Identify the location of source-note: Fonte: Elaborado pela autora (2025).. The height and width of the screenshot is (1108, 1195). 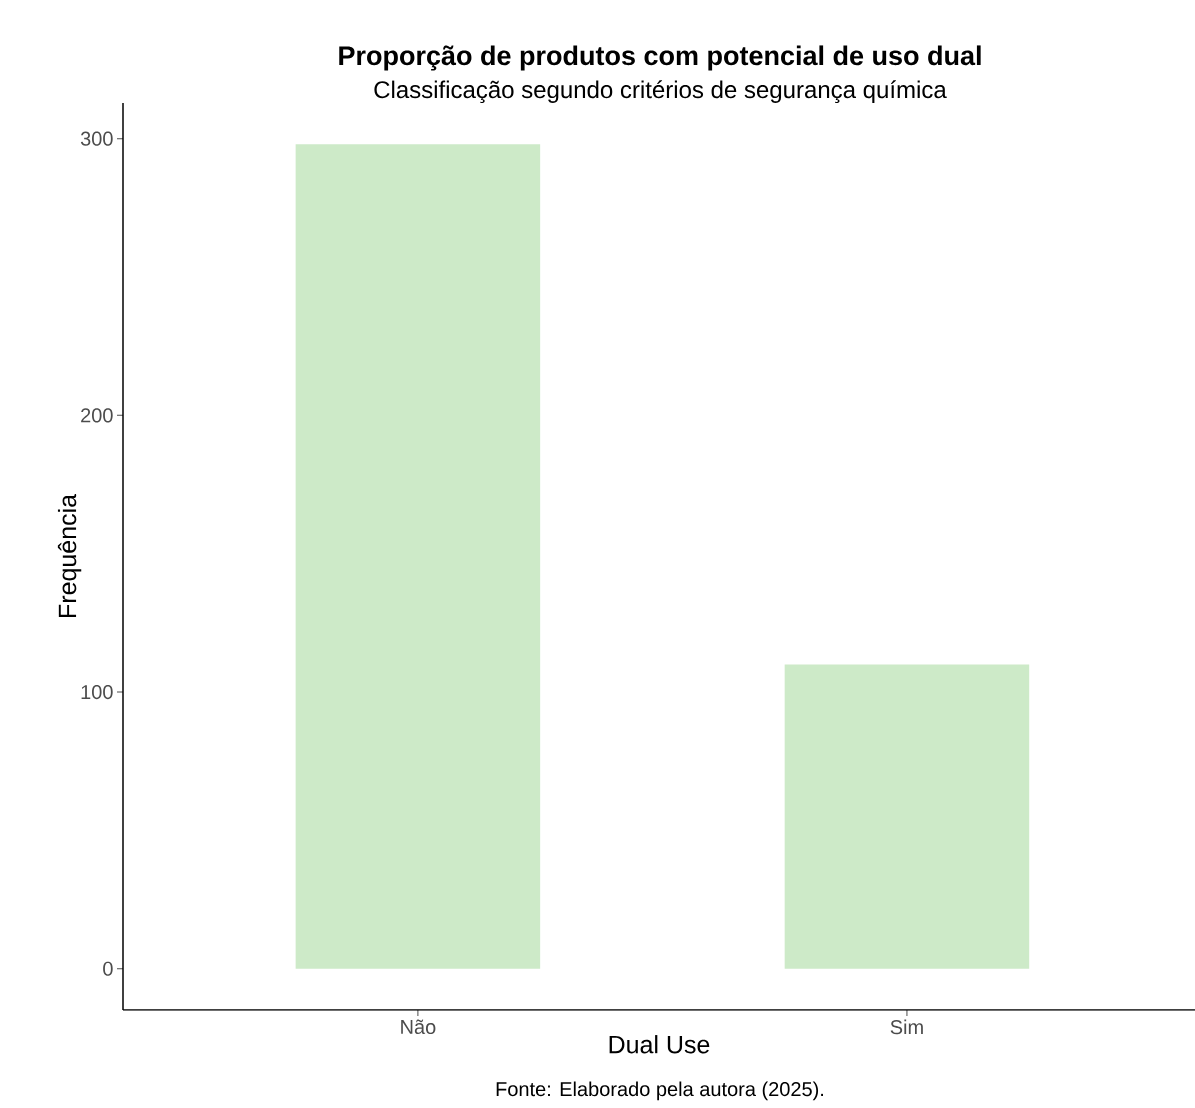
(660, 1091).